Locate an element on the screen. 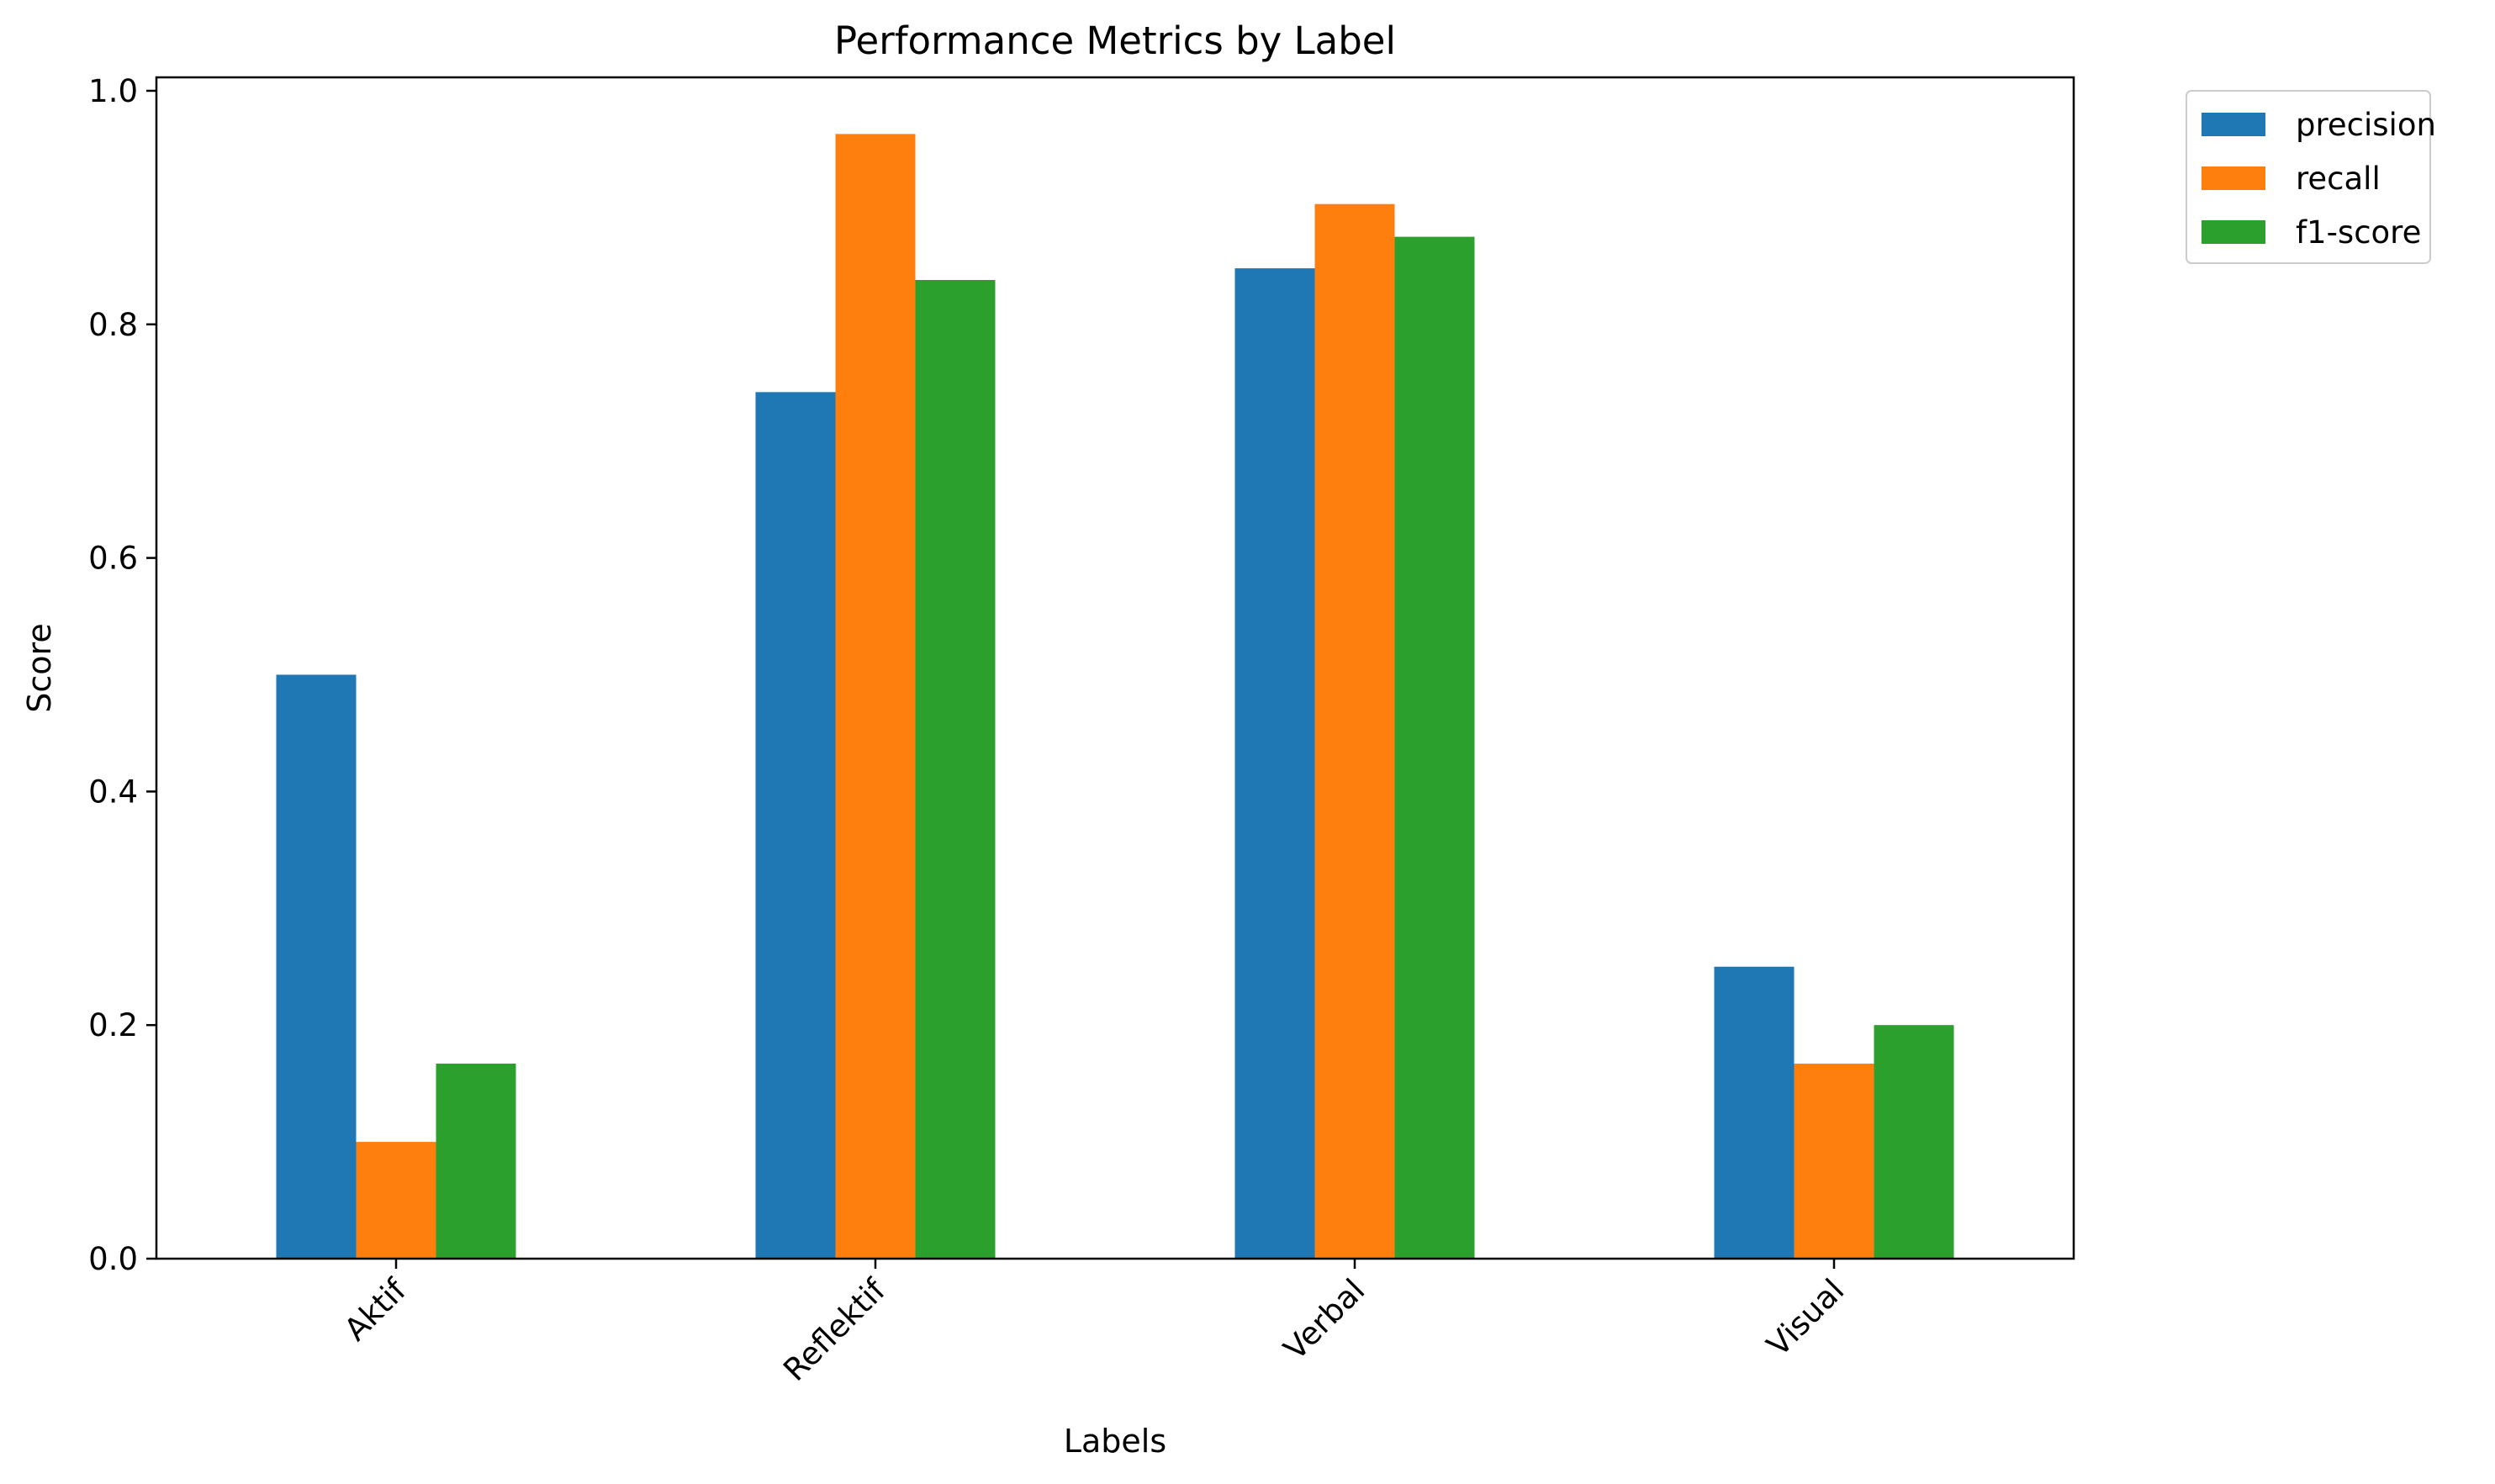  legend-label-f1-score: f1-score is located at coordinates (2358, 233).